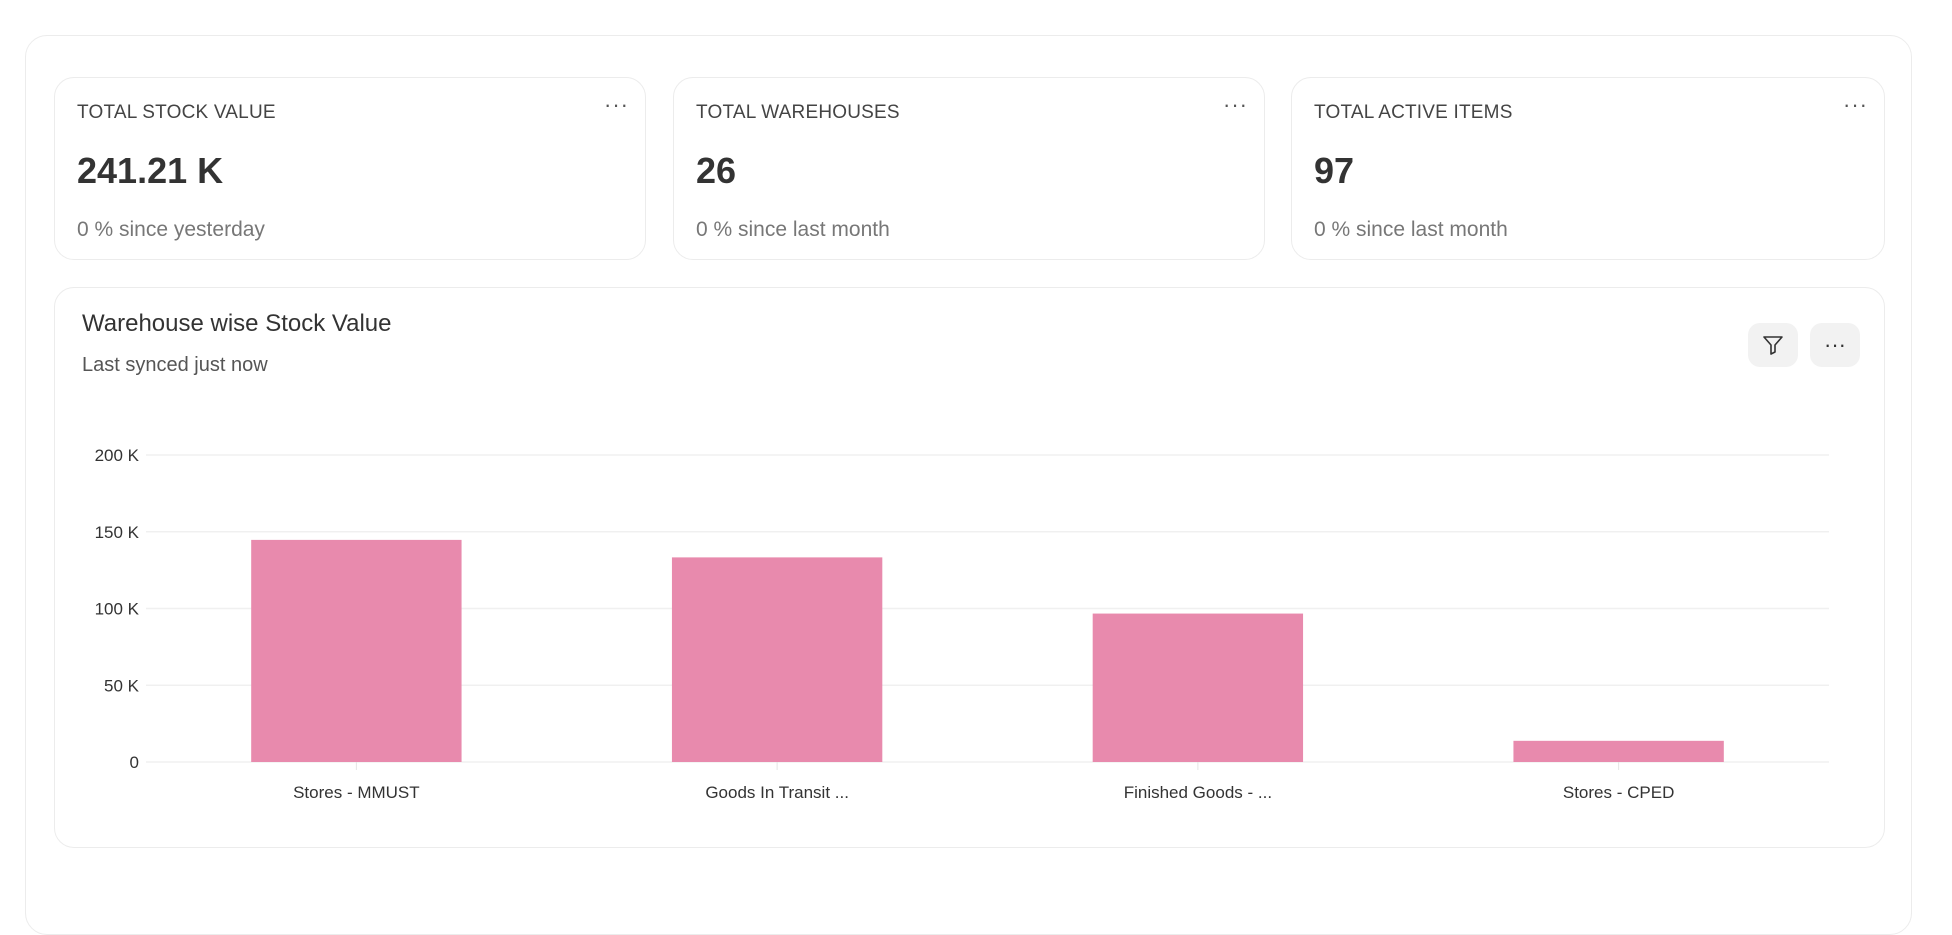  What do you see at coordinates (237, 323) in the screenshot?
I see `chart-title: Warehouse wise Stock Value` at bounding box center [237, 323].